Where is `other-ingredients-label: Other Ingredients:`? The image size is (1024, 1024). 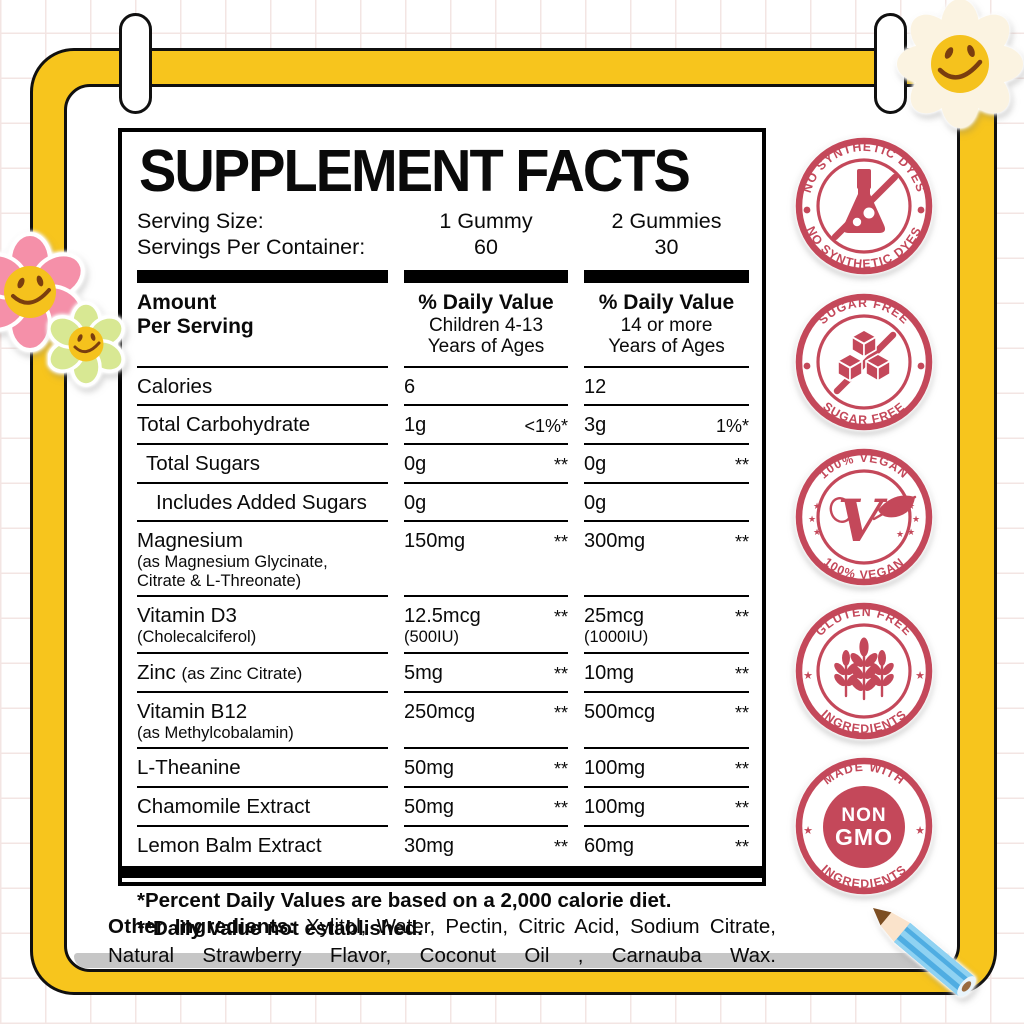 other-ingredients-label: Other Ingredients: is located at coordinates (202, 926).